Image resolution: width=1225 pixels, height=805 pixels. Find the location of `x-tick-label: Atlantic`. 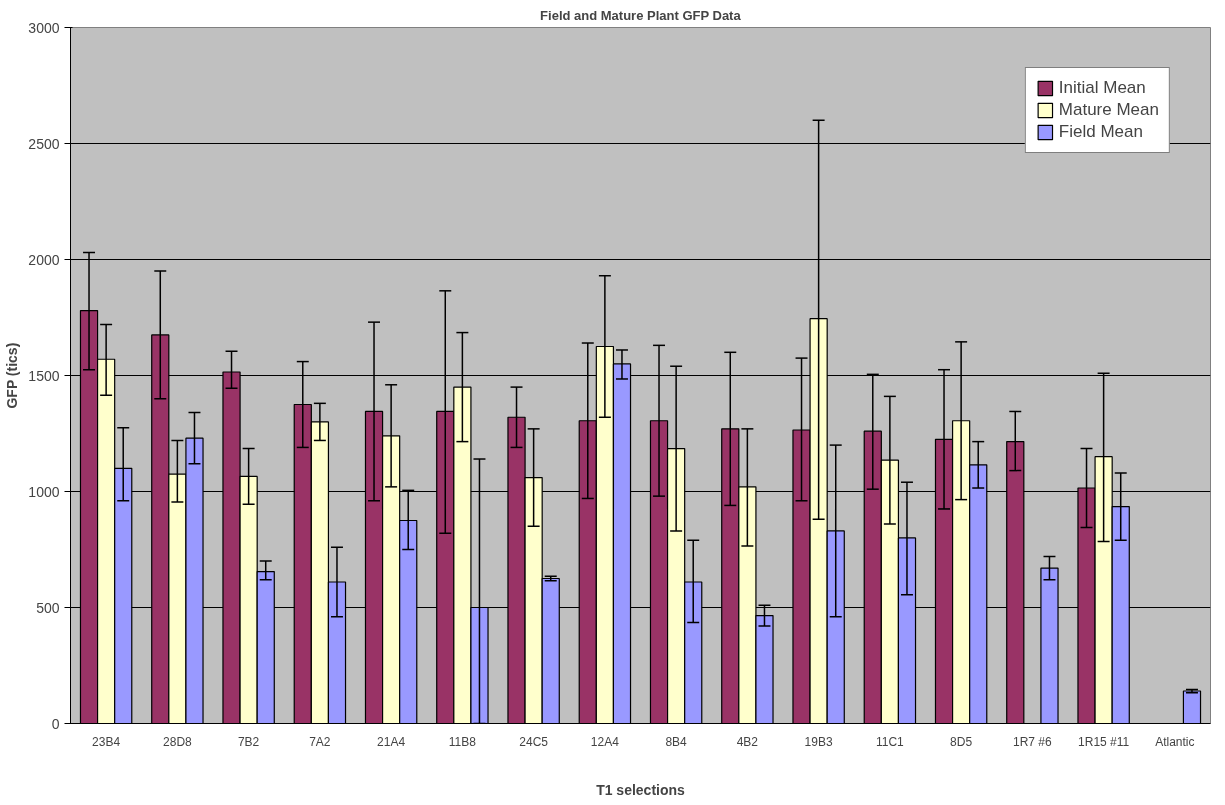

x-tick-label: Atlantic is located at coordinates (1175, 741).